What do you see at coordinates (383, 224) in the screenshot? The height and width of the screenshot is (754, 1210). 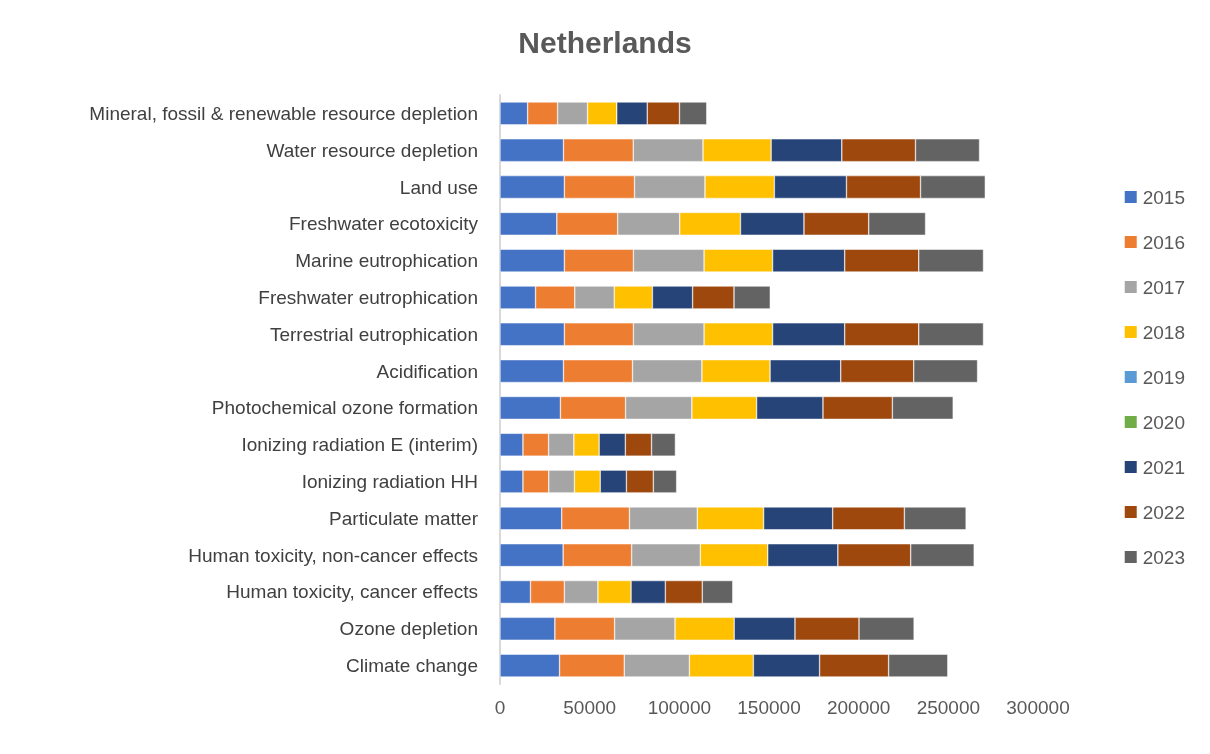 I see `y-tick-label: Freshwater ecotoxicity` at bounding box center [383, 224].